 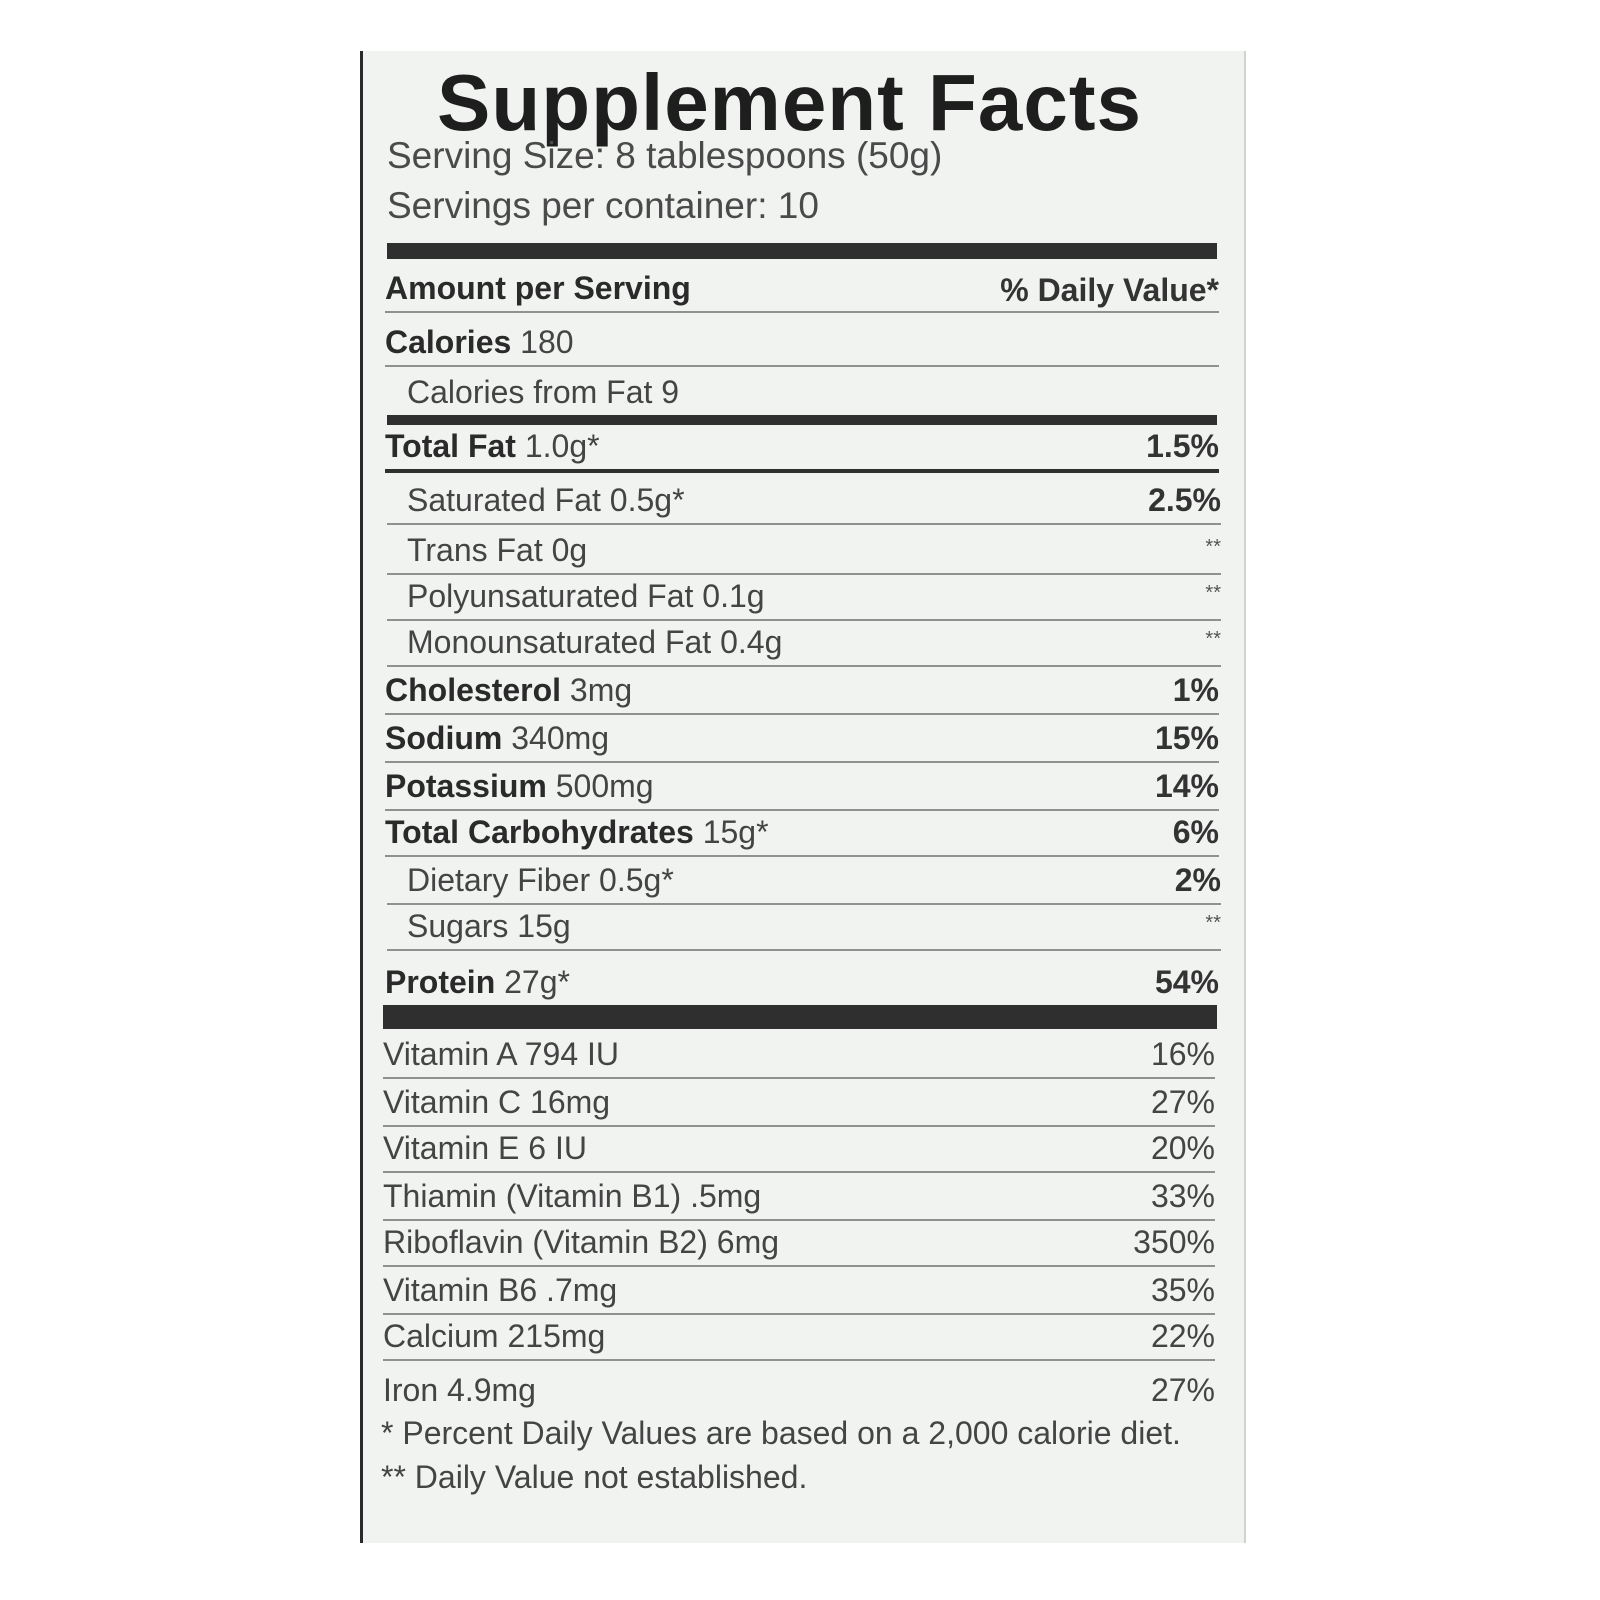 What do you see at coordinates (1195, 690) in the screenshot?
I see `nutrient-daily-value: 1%` at bounding box center [1195, 690].